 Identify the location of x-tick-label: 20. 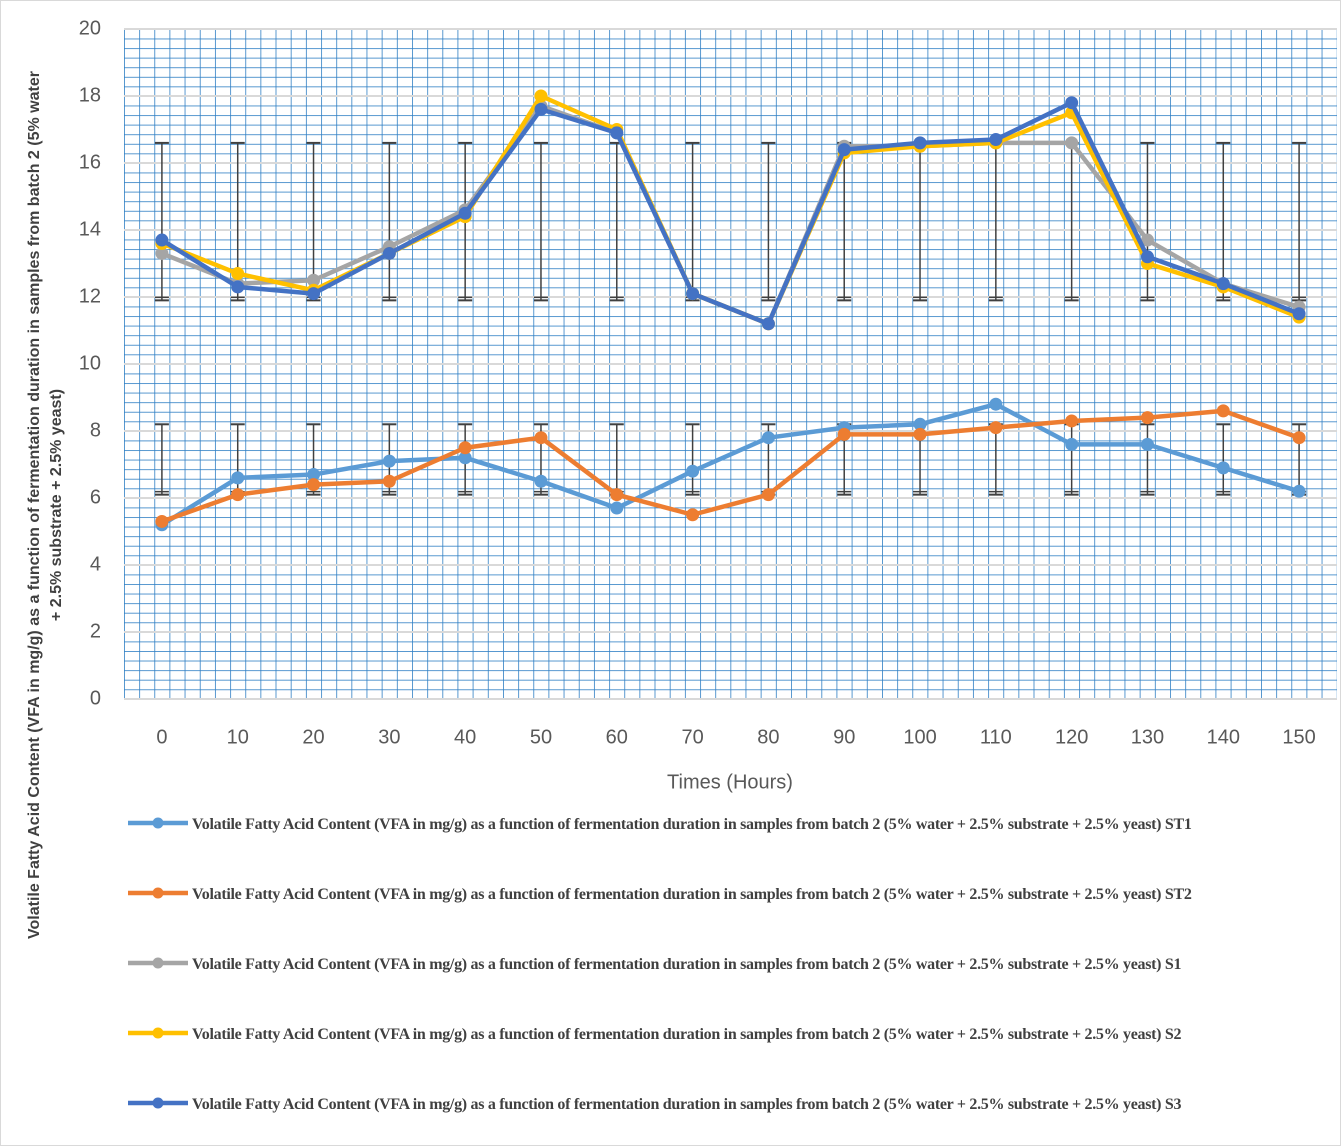
(313, 737).